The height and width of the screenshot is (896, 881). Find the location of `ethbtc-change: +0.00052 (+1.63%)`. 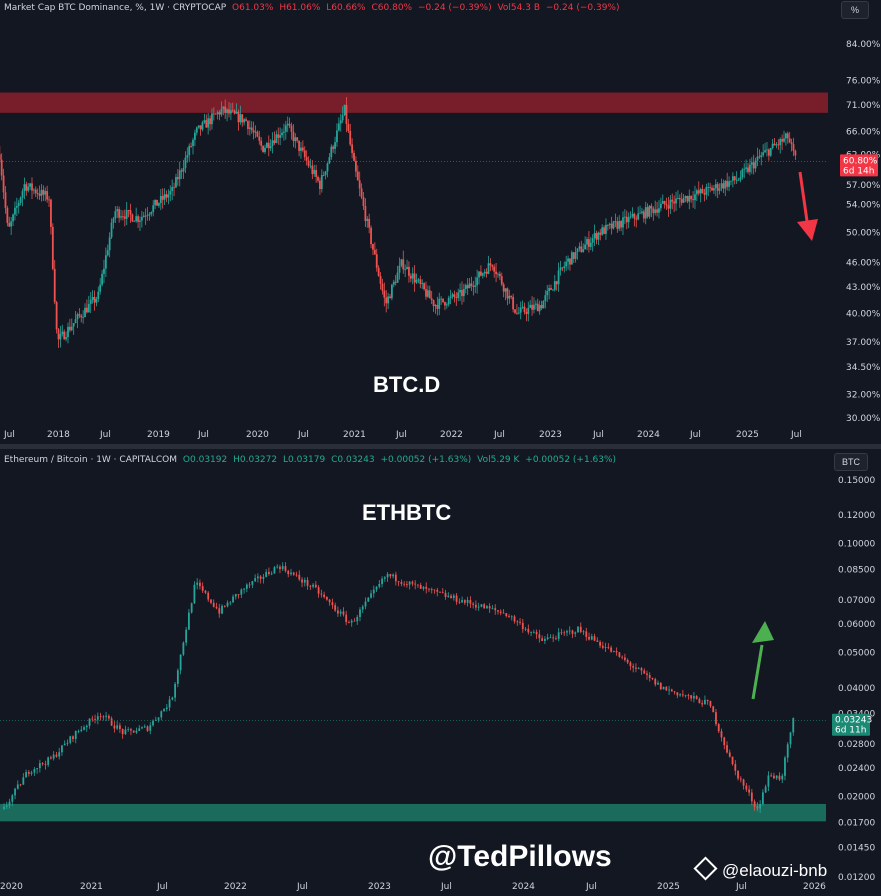

ethbtc-change: +0.00052 (+1.63%) is located at coordinates (426, 460).